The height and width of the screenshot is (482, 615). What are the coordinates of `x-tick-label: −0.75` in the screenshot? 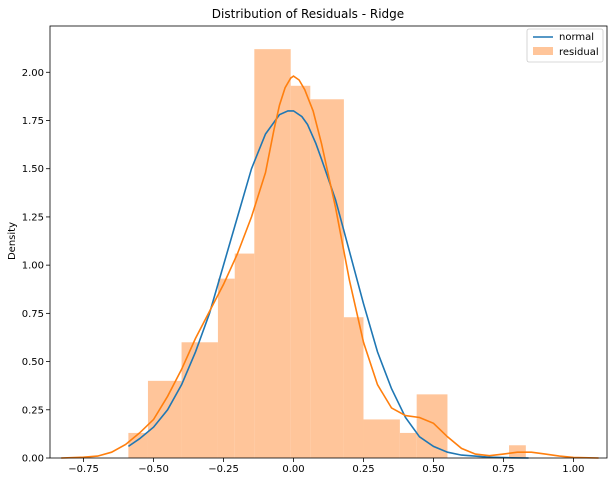 It's located at (83, 469).